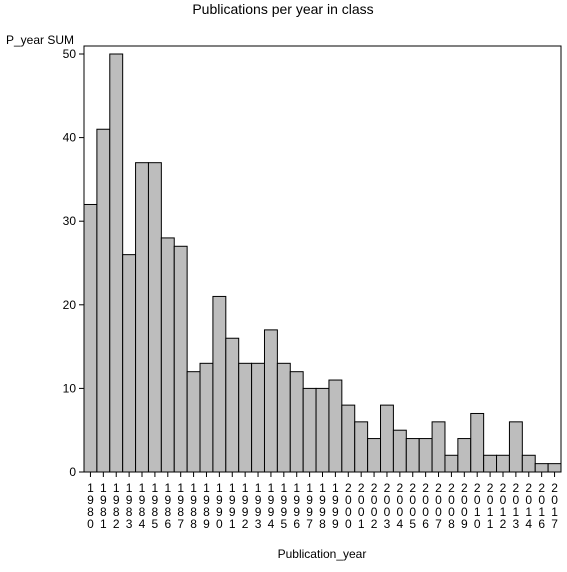 This screenshot has height=572, width=567. I want to click on chart-title: Publications per year in class, so click(282, 9).